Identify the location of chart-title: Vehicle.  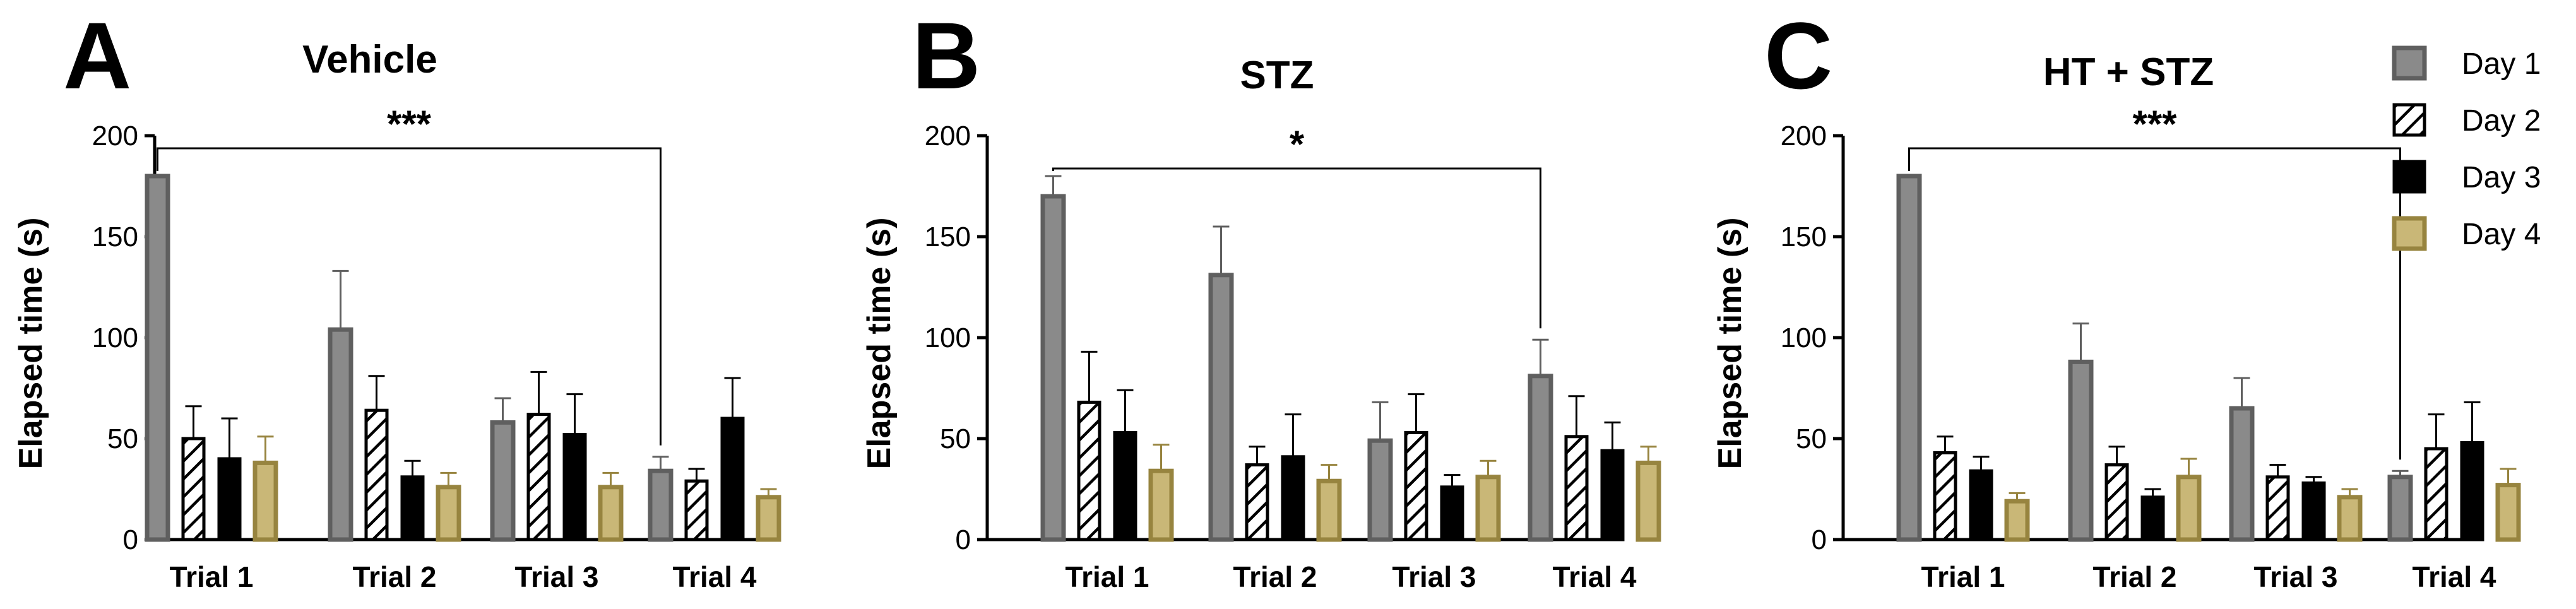
(370, 59).